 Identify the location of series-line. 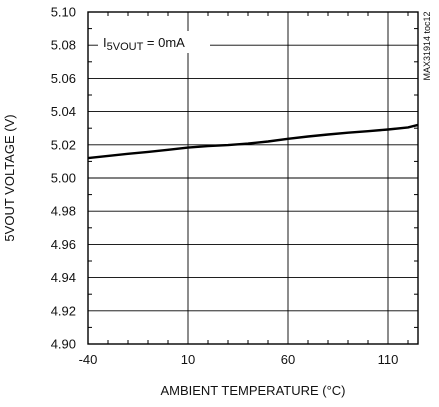
(253, 141).